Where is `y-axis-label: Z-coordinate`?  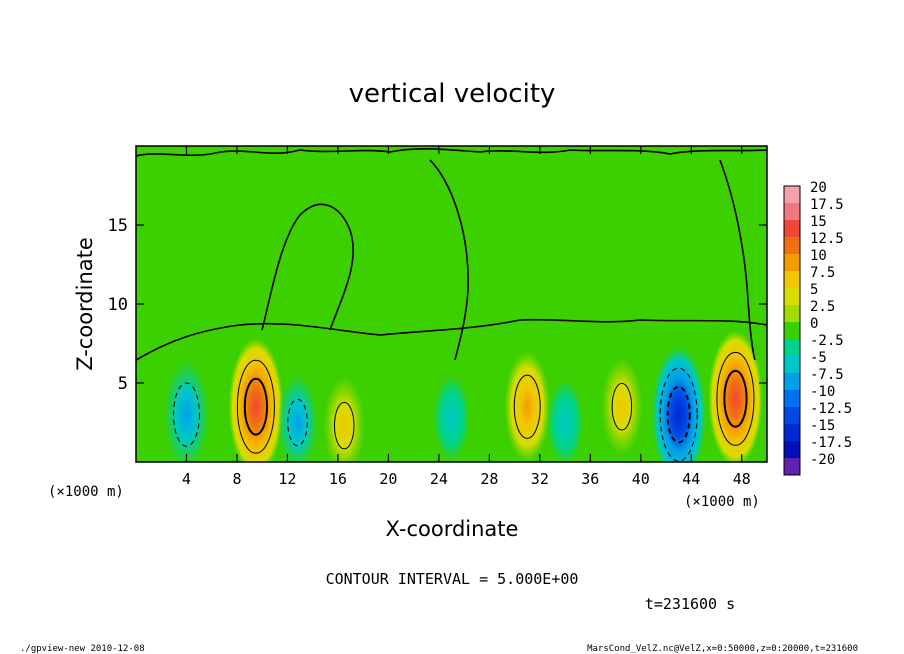
y-axis-label: Z-coordinate is located at coordinates (85, 304).